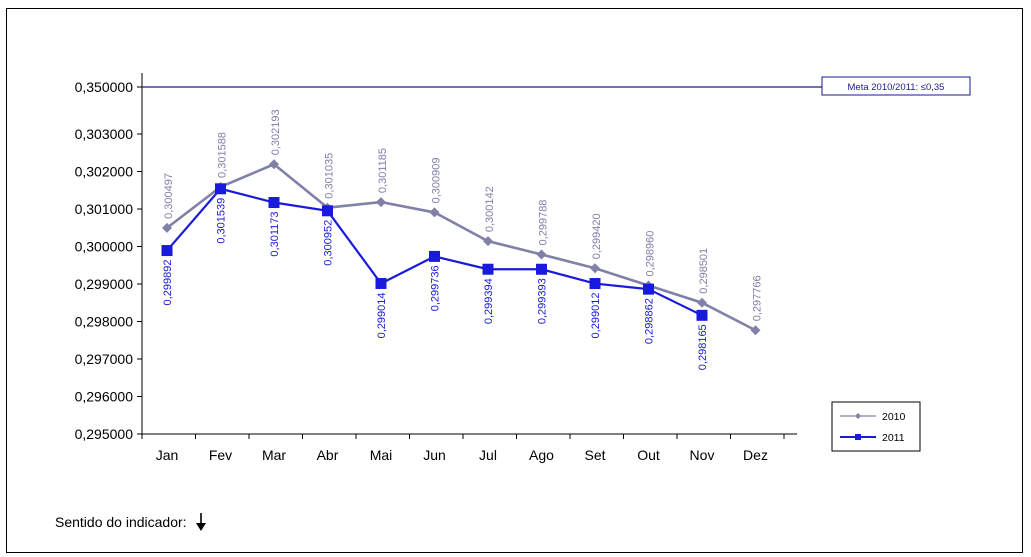  What do you see at coordinates (894, 417) in the screenshot?
I see `legend-label-2010: 2010` at bounding box center [894, 417].